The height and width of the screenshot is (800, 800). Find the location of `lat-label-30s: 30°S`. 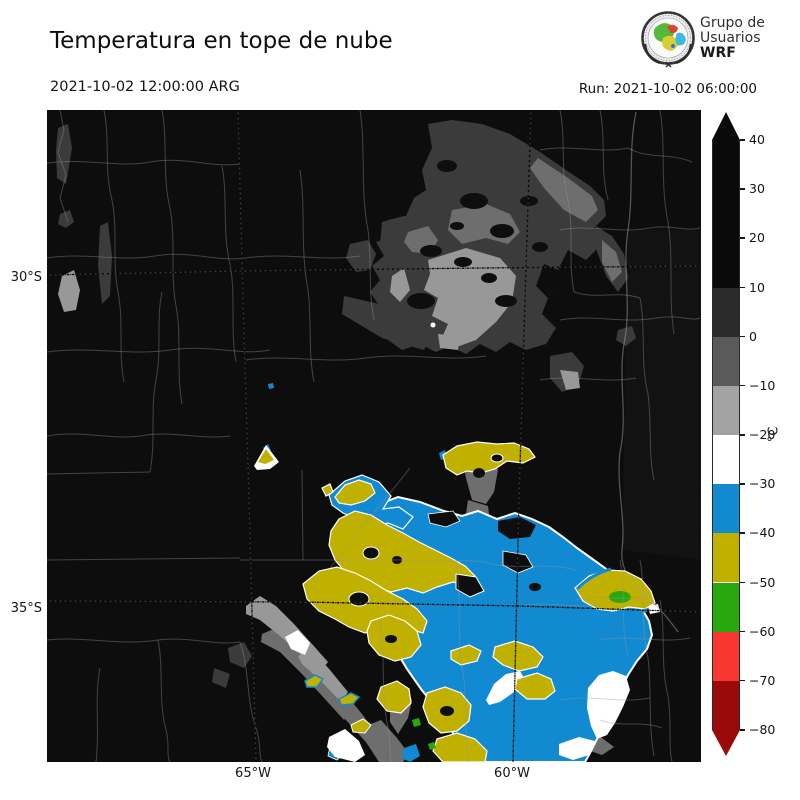

lat-label-30s: 30°S is located at coordinates (26, 277).